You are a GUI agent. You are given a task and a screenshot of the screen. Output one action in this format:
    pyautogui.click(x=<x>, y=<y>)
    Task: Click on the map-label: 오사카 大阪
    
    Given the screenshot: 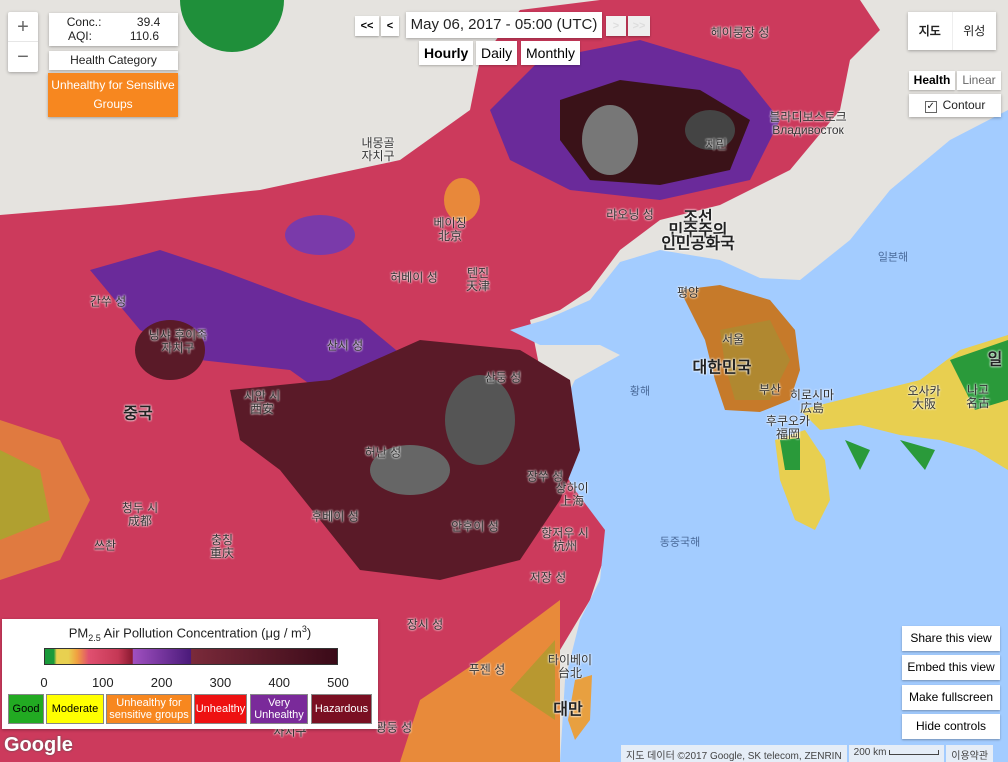 What is the action you would take?
    pyautogui.click(x=924, y=397)
    